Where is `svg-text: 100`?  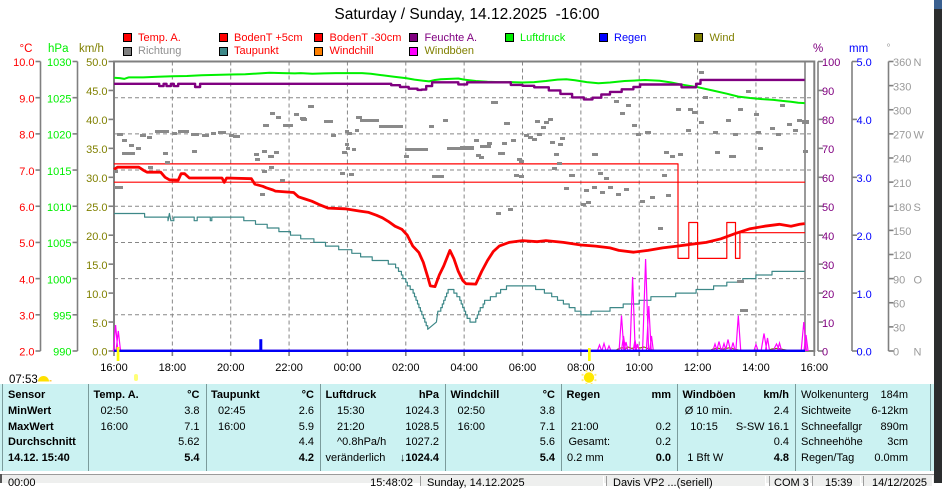 svg-text: 100 is located at coordinates (831, 63).